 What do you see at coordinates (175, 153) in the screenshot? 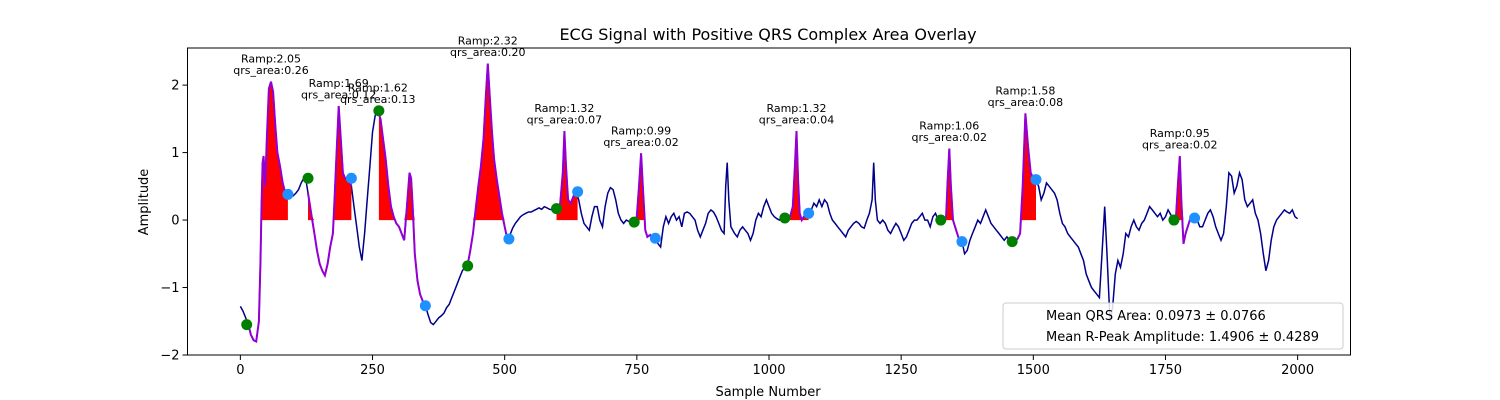
I see `y-tick-label-1: 1` at bounding box center [175, 153].